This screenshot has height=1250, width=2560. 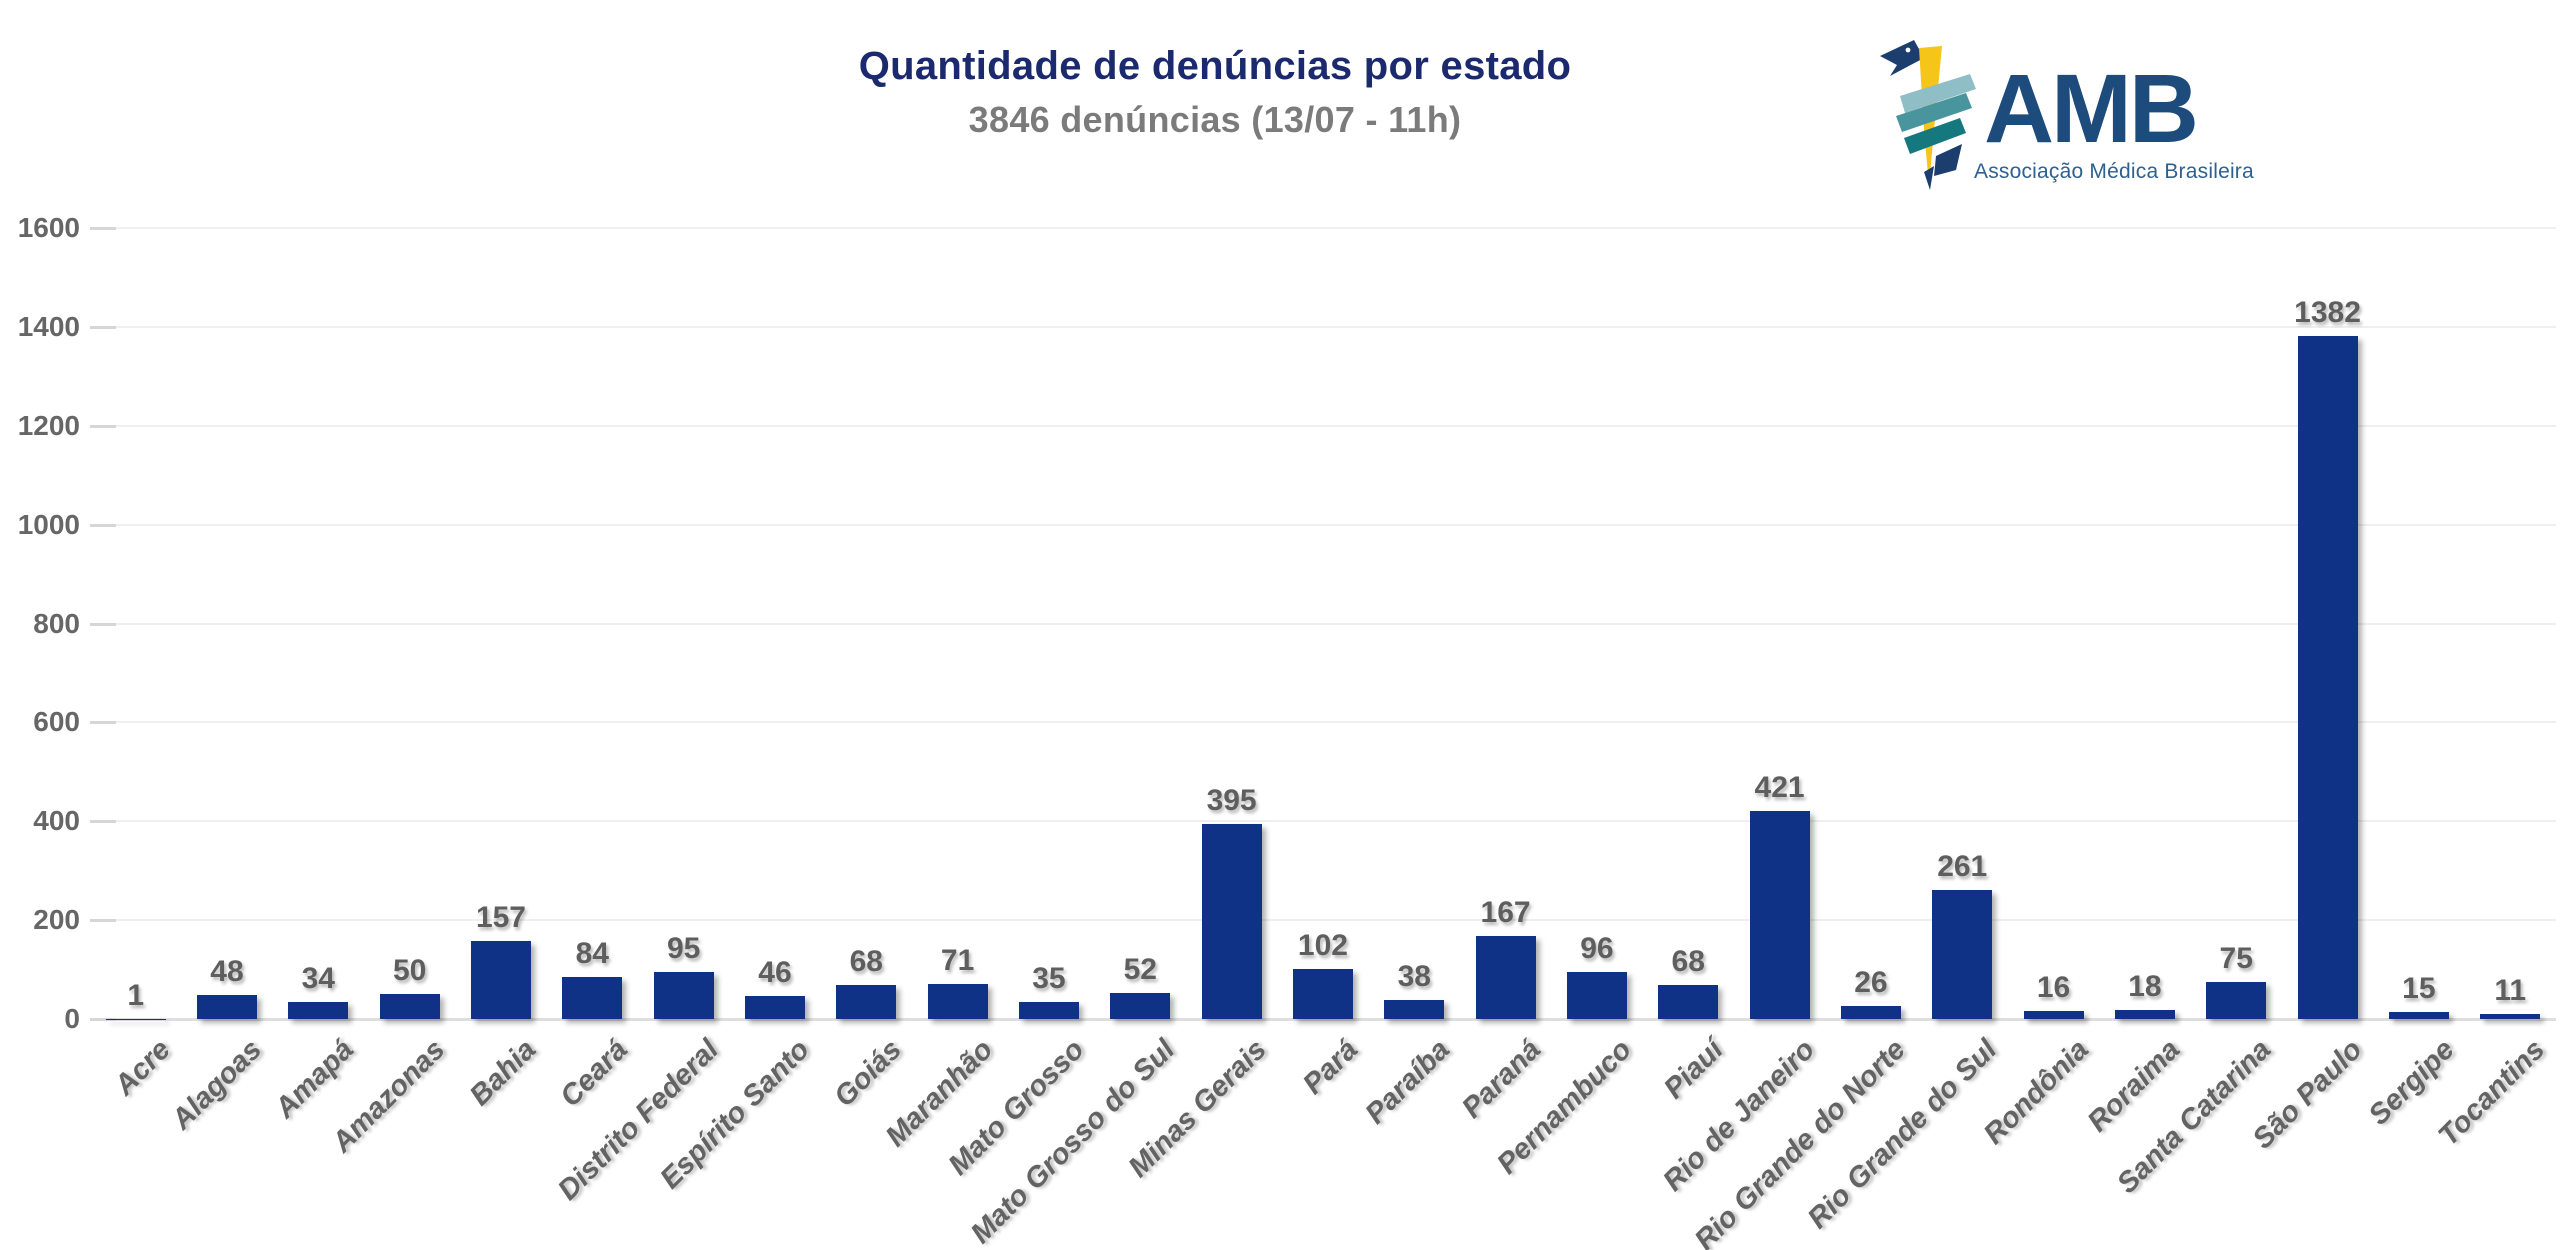 I want to click on bar-slot: 395, so click(x=1231, y=623).